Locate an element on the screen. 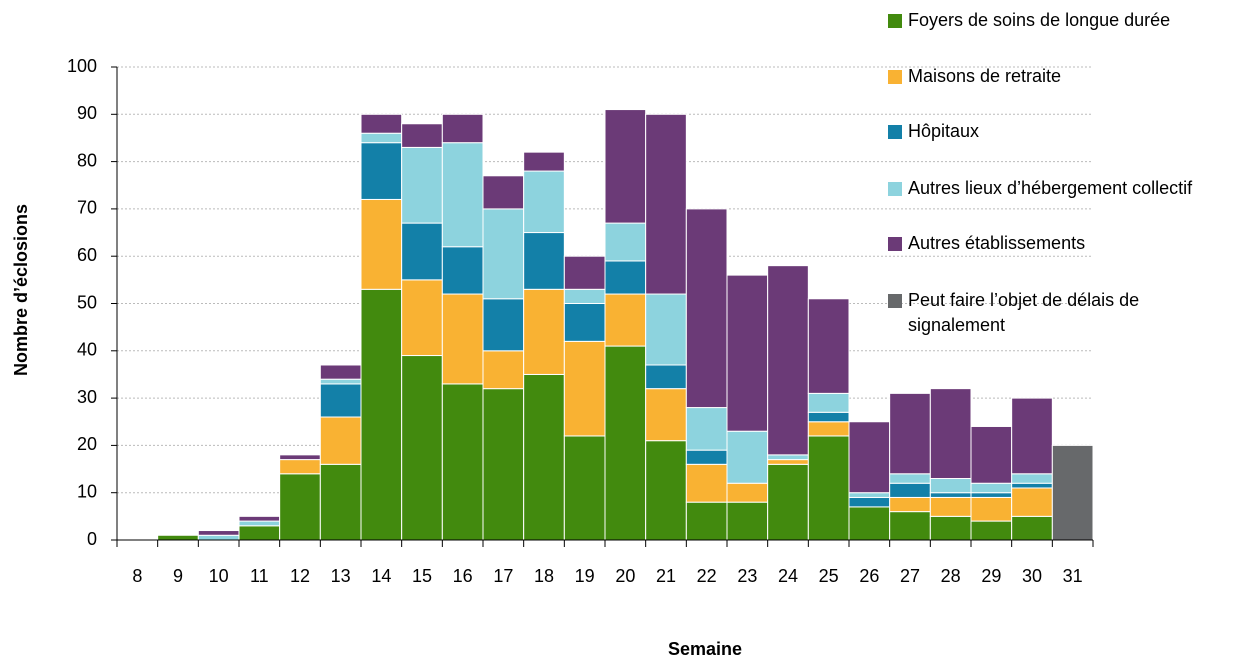 This screenshot has width=1241, height=662. legend-item: Foyers de soins de longue durée is located at coordinates (1058, 20).